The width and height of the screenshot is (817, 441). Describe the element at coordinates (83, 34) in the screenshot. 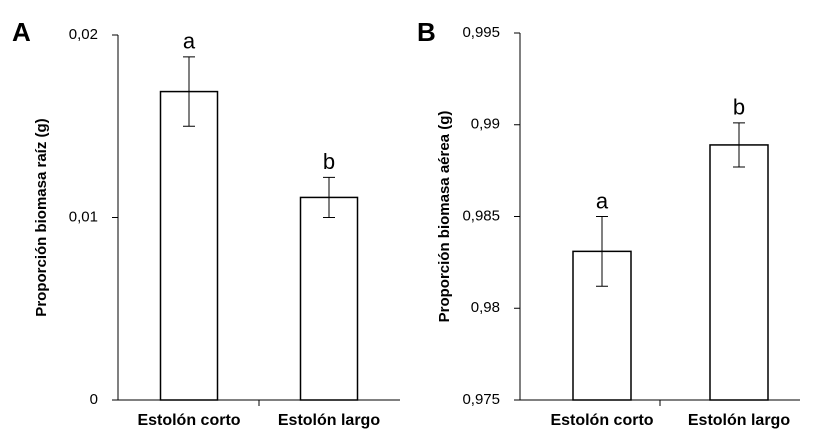

I see `y-tick-label: 0,02` at that location.